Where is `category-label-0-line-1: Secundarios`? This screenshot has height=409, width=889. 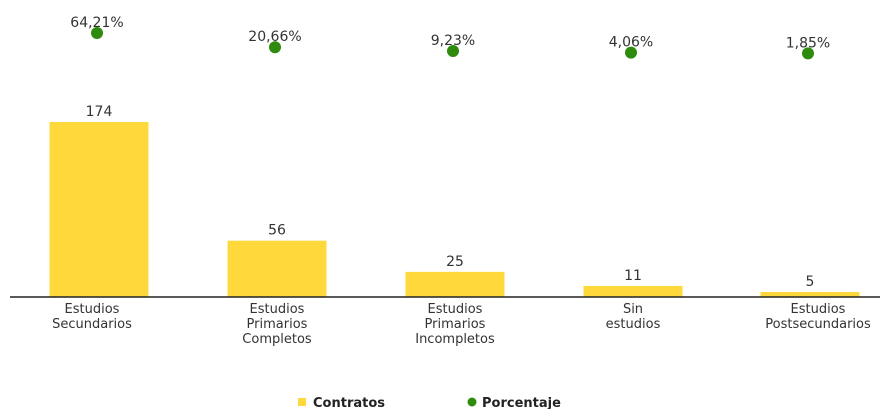 category-label-0-line-1: Secundarios is located at coordinates (92, 324).